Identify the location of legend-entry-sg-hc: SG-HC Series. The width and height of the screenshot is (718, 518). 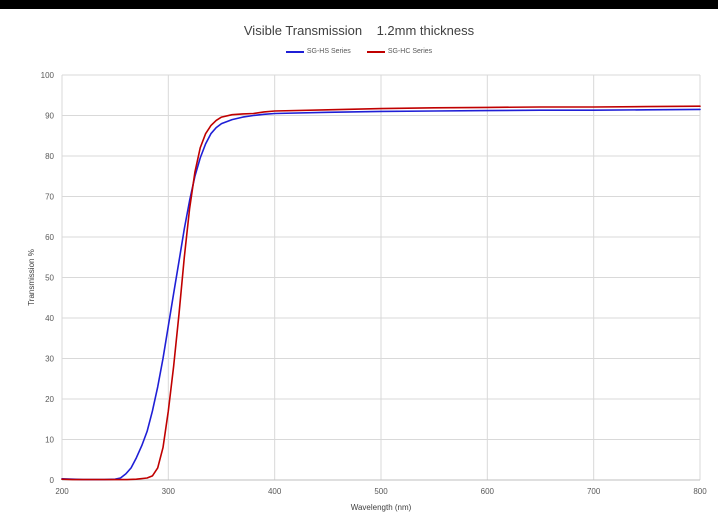
(399, 51).